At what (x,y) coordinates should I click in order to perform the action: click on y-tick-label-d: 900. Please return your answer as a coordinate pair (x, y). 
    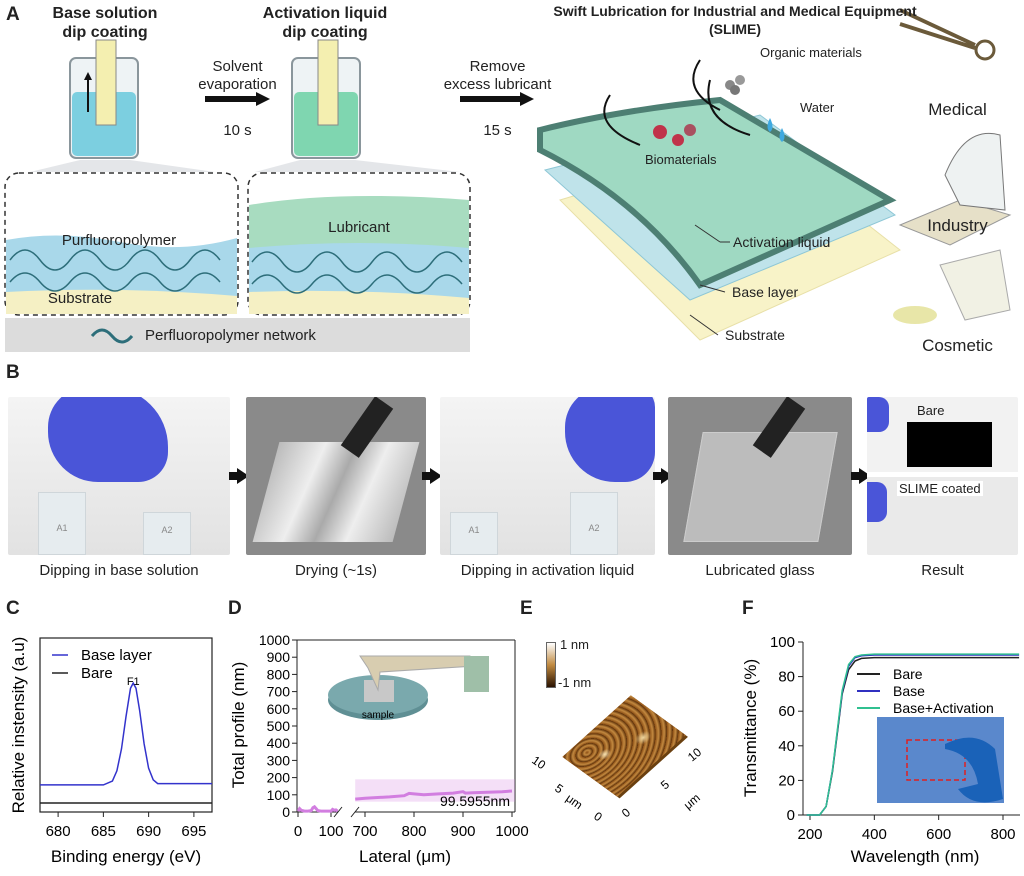
    Looking at the image, I should click on (279, 657).